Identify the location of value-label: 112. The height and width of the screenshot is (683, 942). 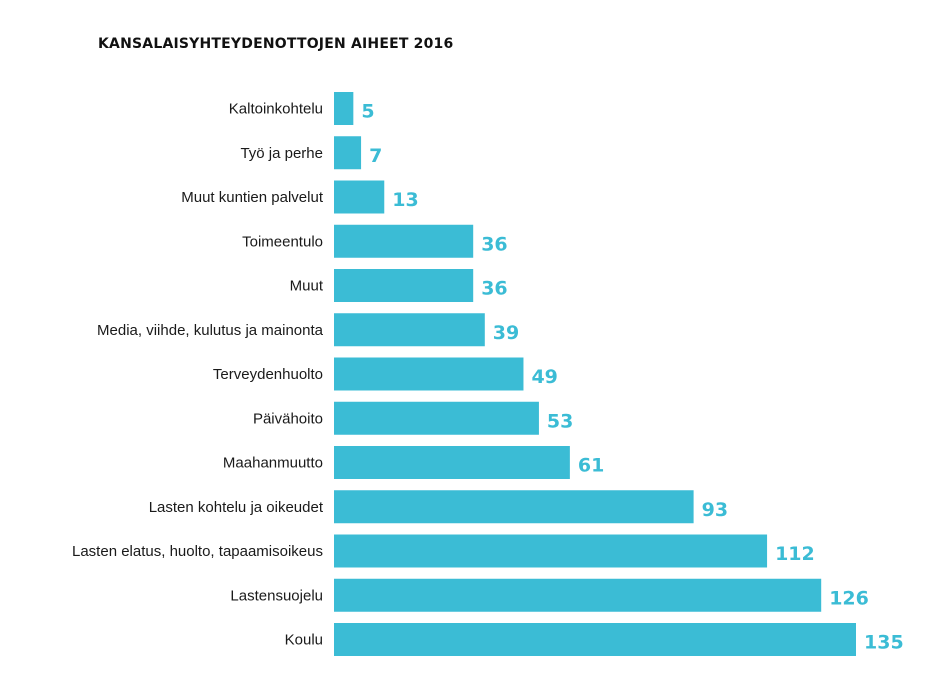
(795, 554).